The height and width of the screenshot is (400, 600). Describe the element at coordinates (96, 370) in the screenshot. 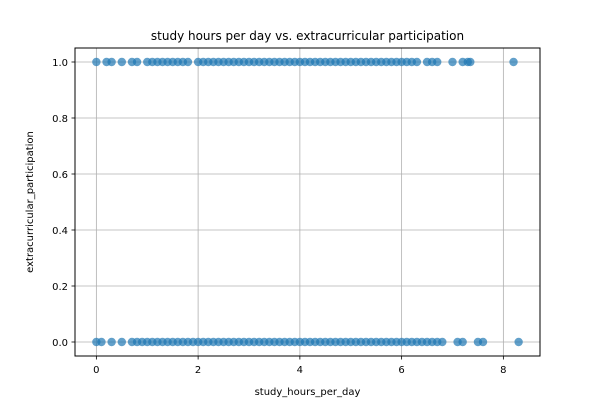

I see `x-tick-label: 0` at that location.